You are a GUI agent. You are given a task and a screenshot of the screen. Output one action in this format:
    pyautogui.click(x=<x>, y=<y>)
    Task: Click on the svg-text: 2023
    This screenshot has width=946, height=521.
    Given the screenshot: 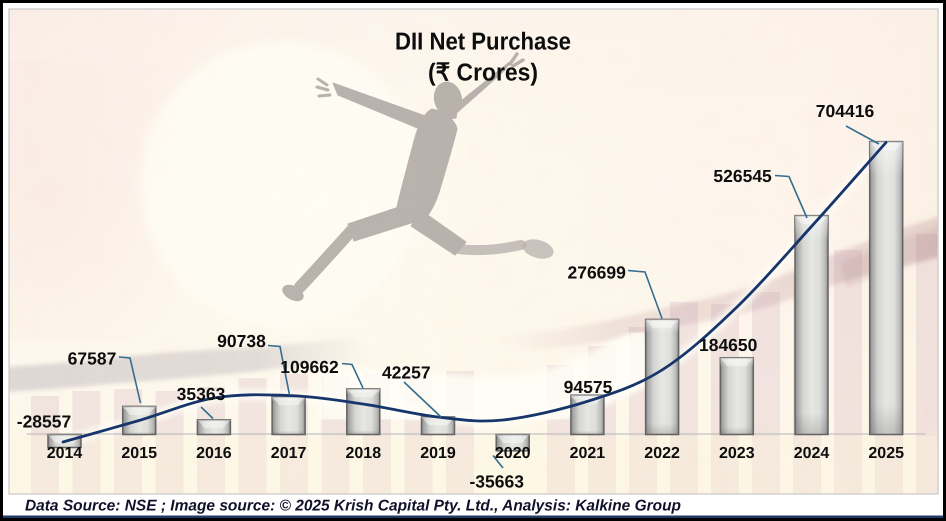 What is the action you would take?
    pyautogui.click(x=737, y=453)
    